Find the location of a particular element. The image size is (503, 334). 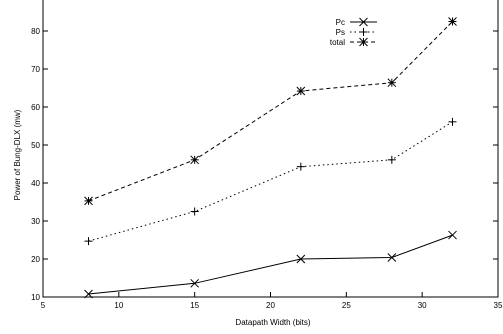

legend-label-Pc: Pc is located at coordinates (340, 22).